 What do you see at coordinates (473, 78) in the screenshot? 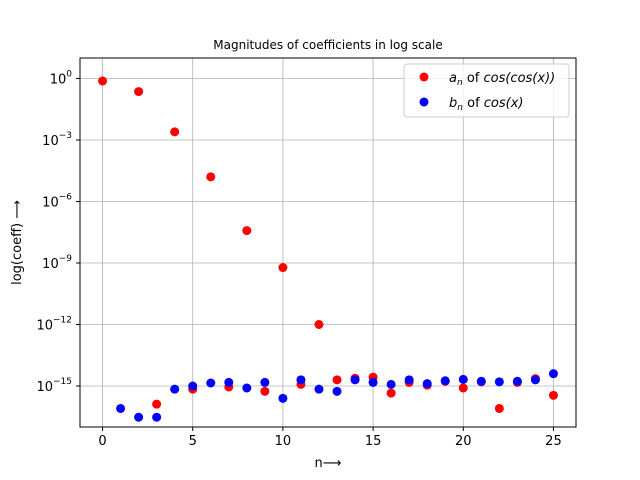
I see `legend-a-rest: of` at bounding box center [473, 78].